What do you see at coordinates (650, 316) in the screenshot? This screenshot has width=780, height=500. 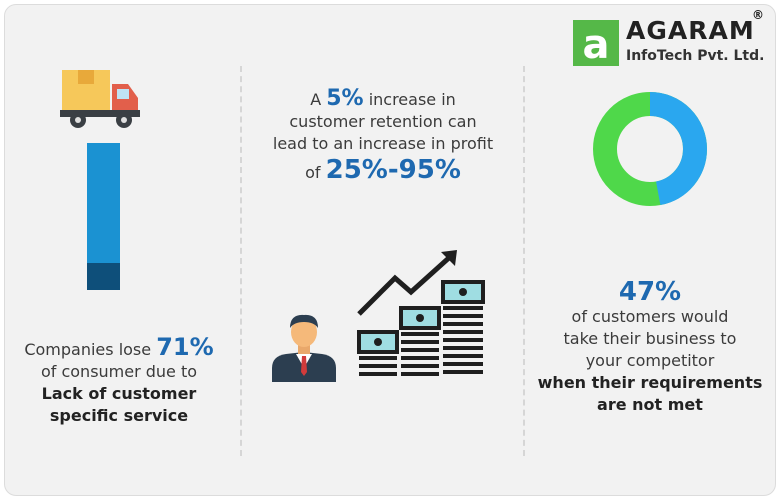 I see `col3-line1: of customers would` at bounding box center [650, 316].